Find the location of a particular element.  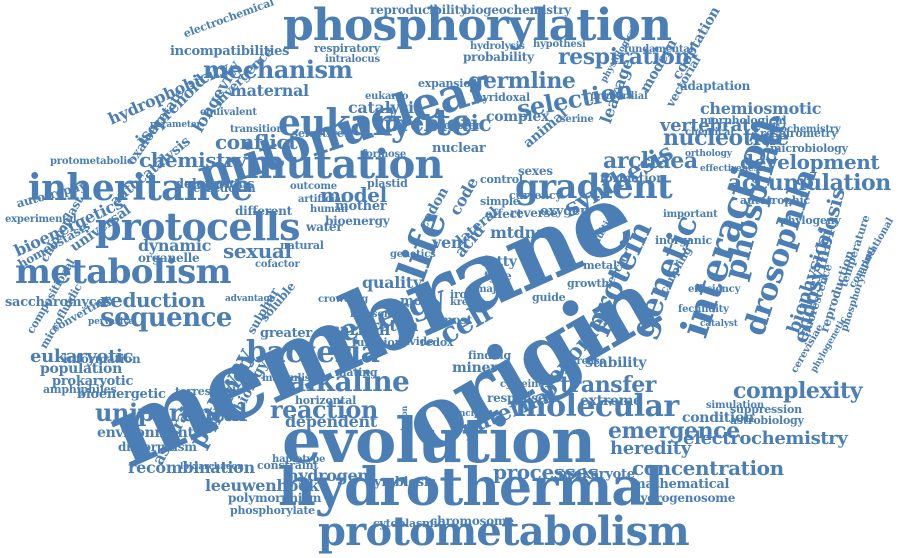

word-dimorphism: dimorphism is located at coordinates (157, 447).